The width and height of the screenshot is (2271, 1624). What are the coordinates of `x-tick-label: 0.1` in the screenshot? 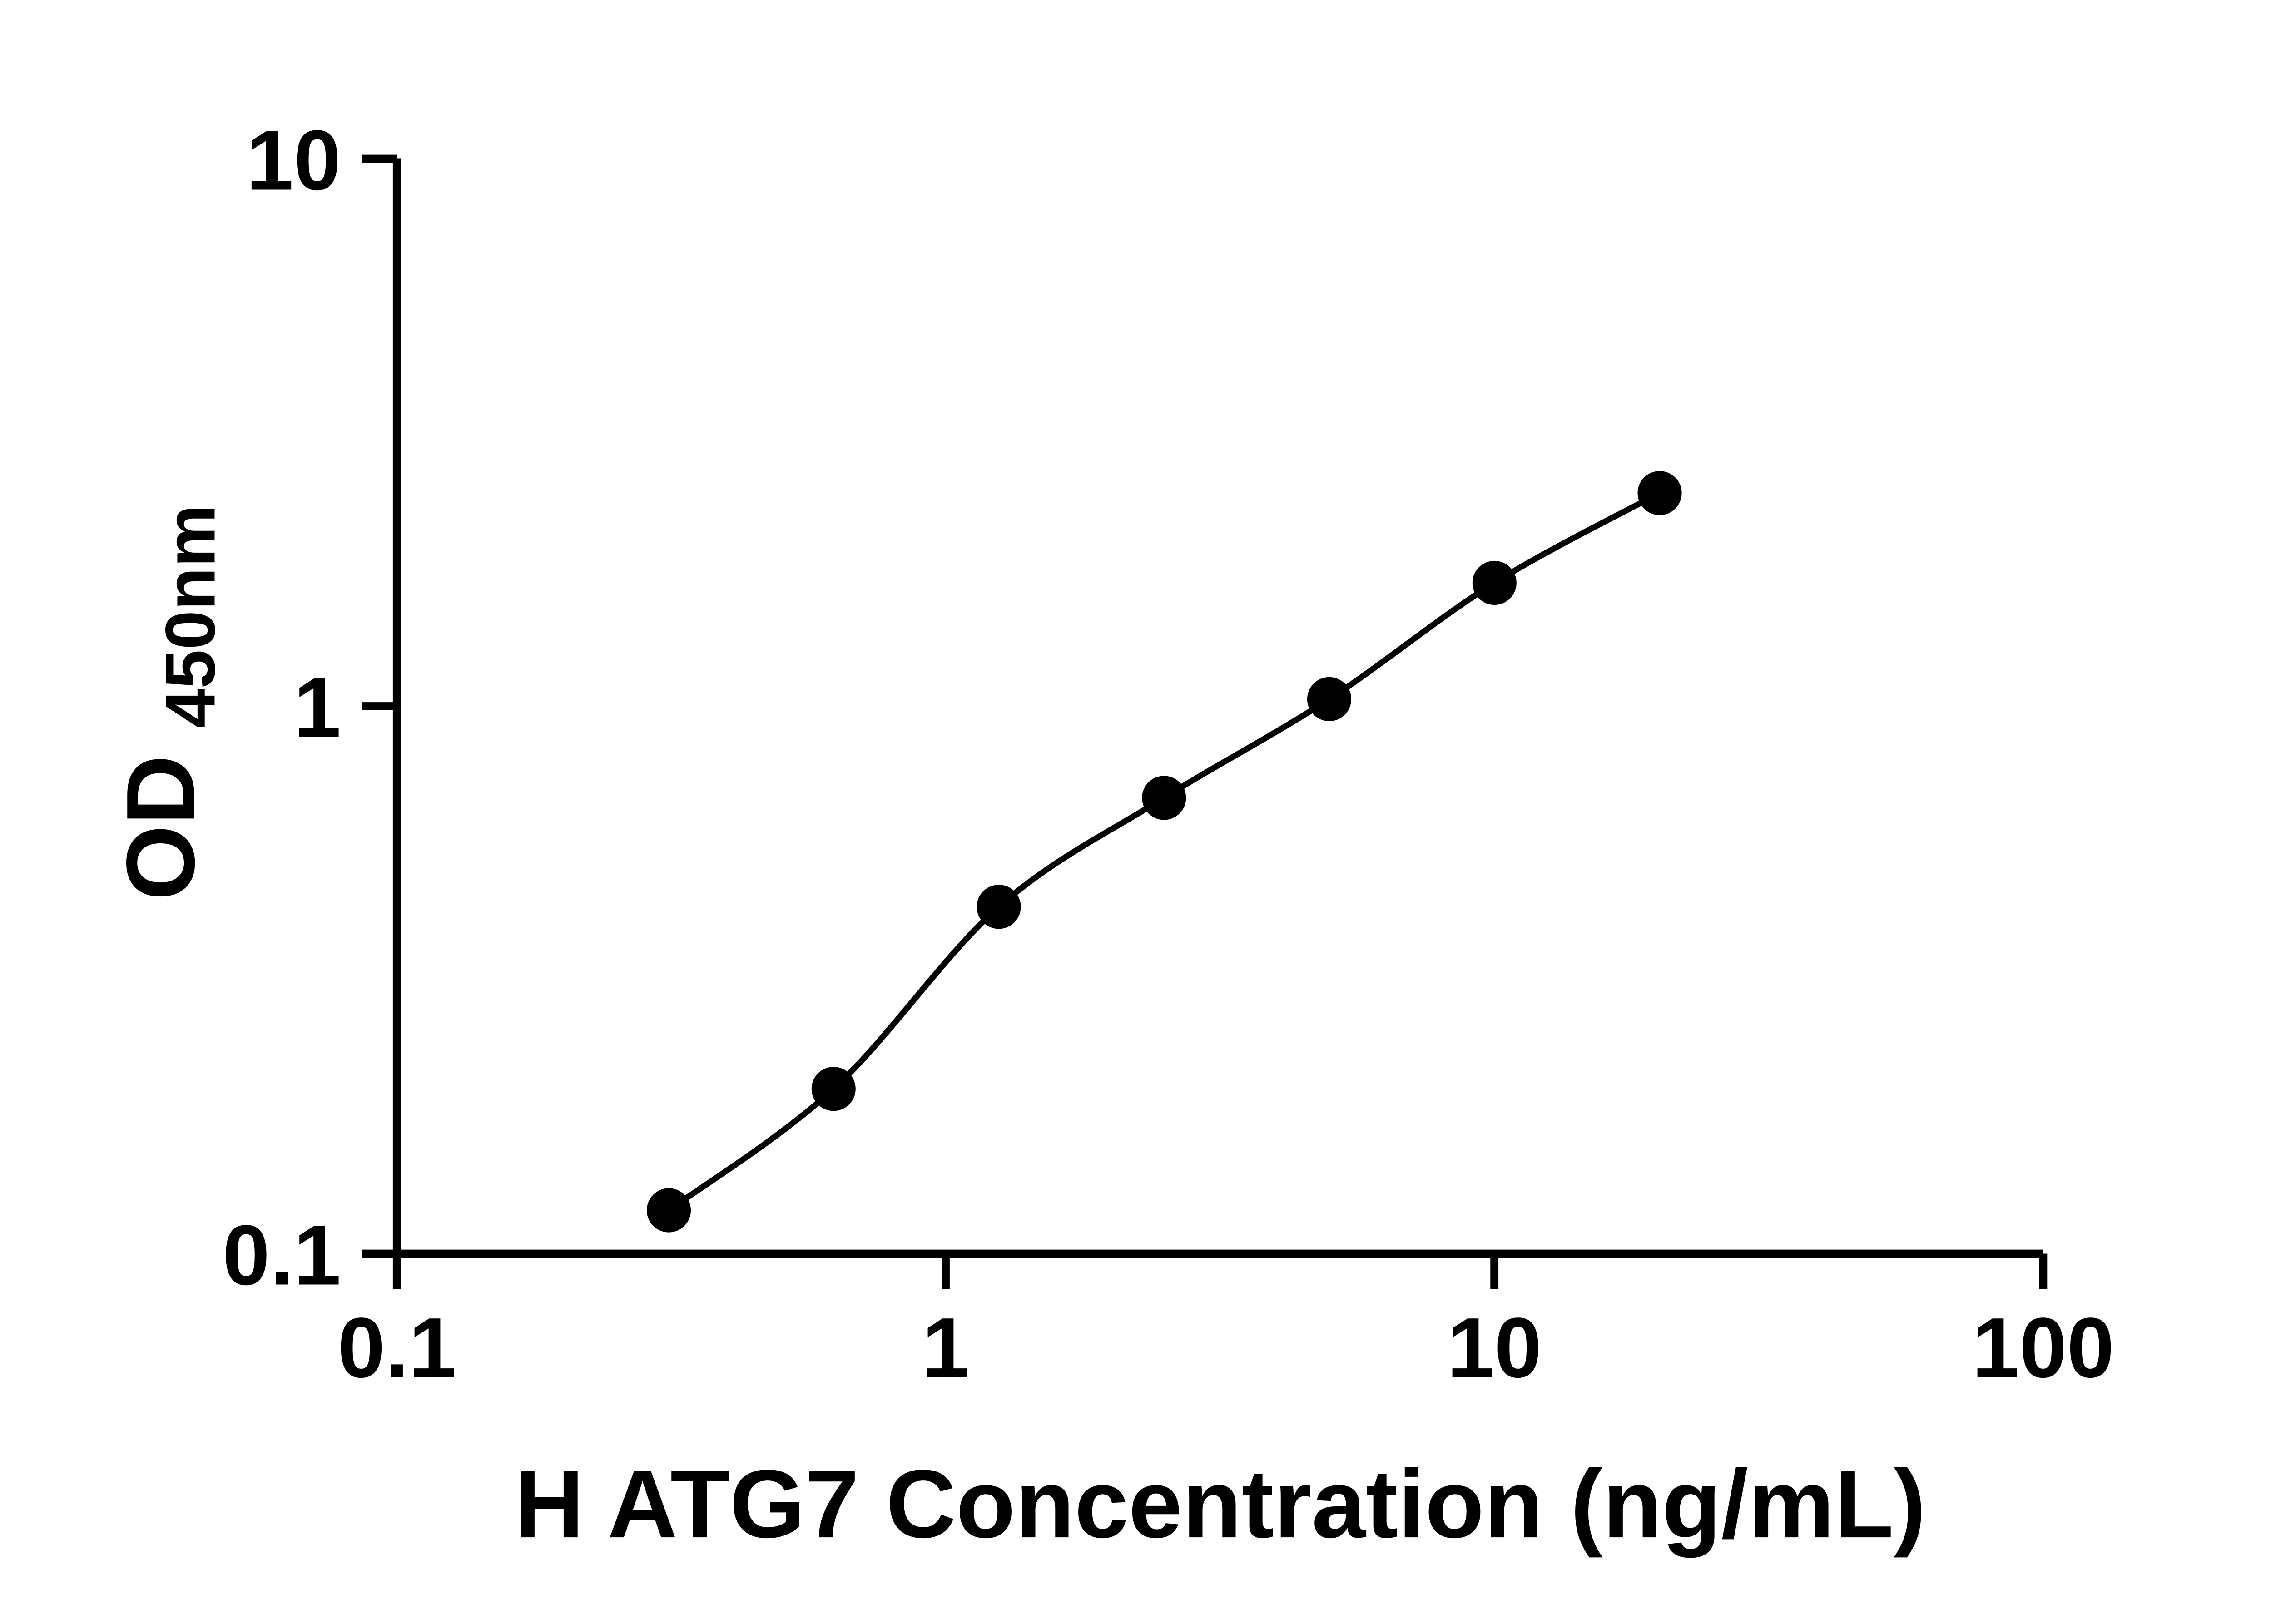 It's located at (396, 1347).